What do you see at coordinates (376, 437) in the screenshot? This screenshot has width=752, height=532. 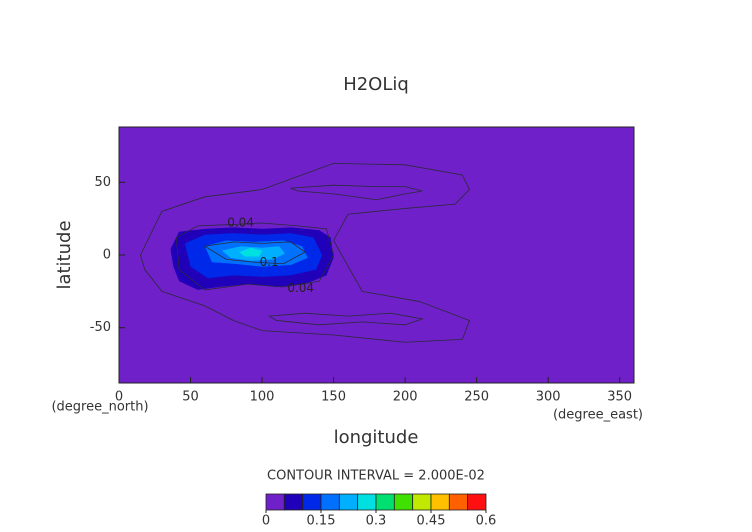 I see `x-axis-label: longitude` at bounding box center [376, 437].